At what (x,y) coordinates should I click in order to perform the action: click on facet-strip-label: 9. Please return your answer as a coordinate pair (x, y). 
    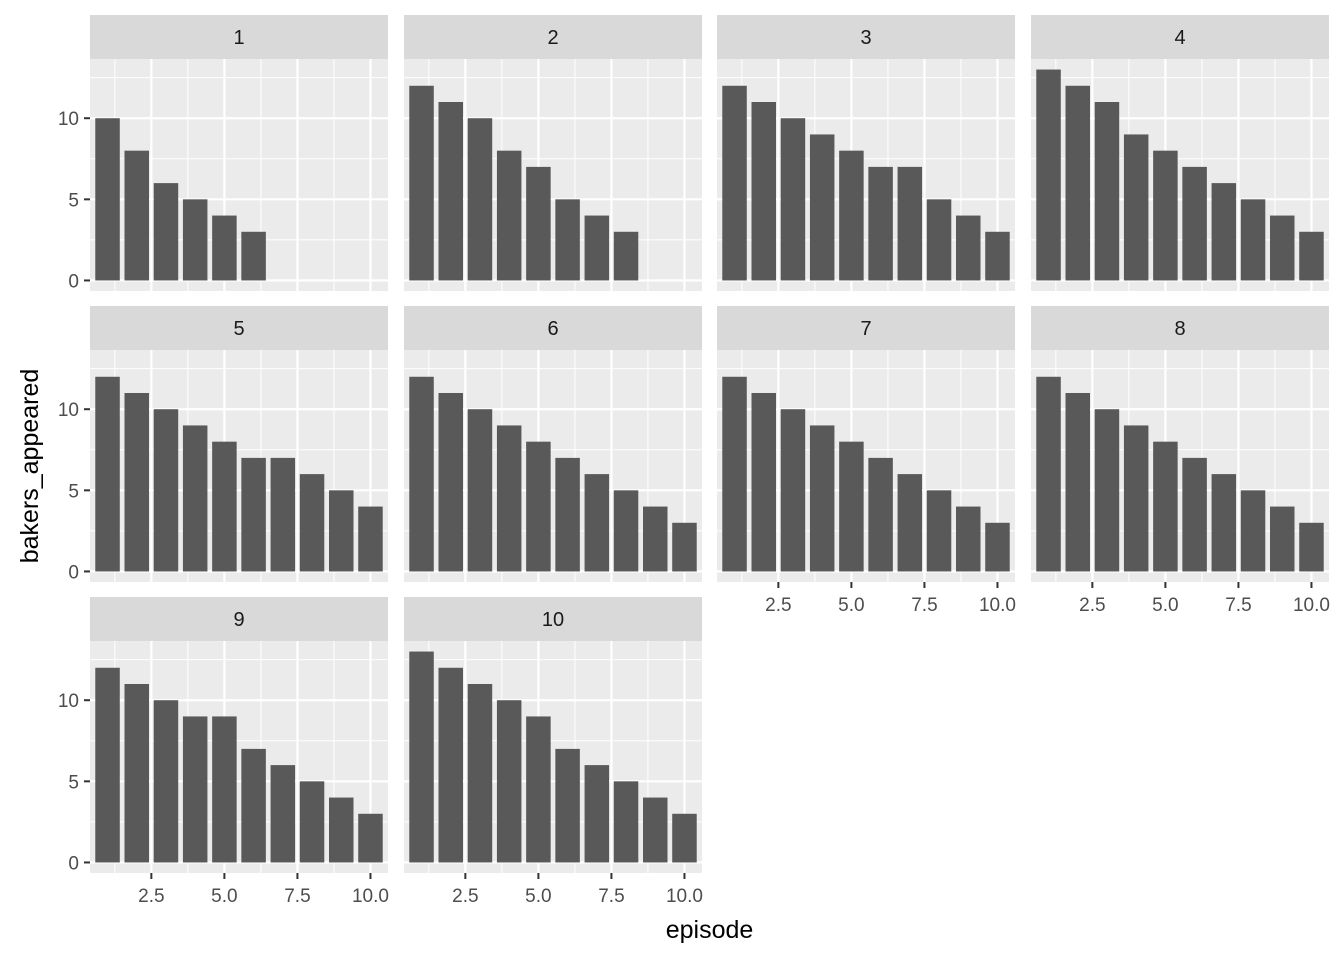
    Looking at the image, I should click on (238, 620).